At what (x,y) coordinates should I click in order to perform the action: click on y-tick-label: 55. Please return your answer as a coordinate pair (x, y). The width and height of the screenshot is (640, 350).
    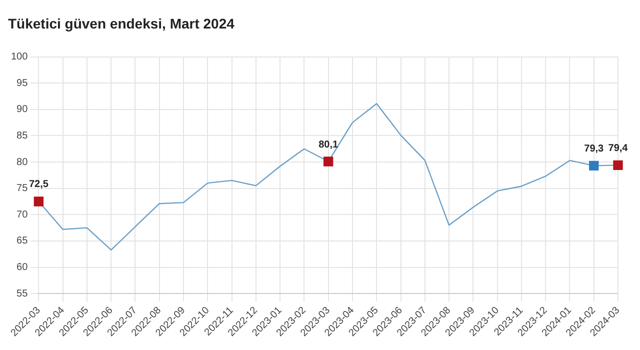
    Looking at the image, I should click on (22, 294).